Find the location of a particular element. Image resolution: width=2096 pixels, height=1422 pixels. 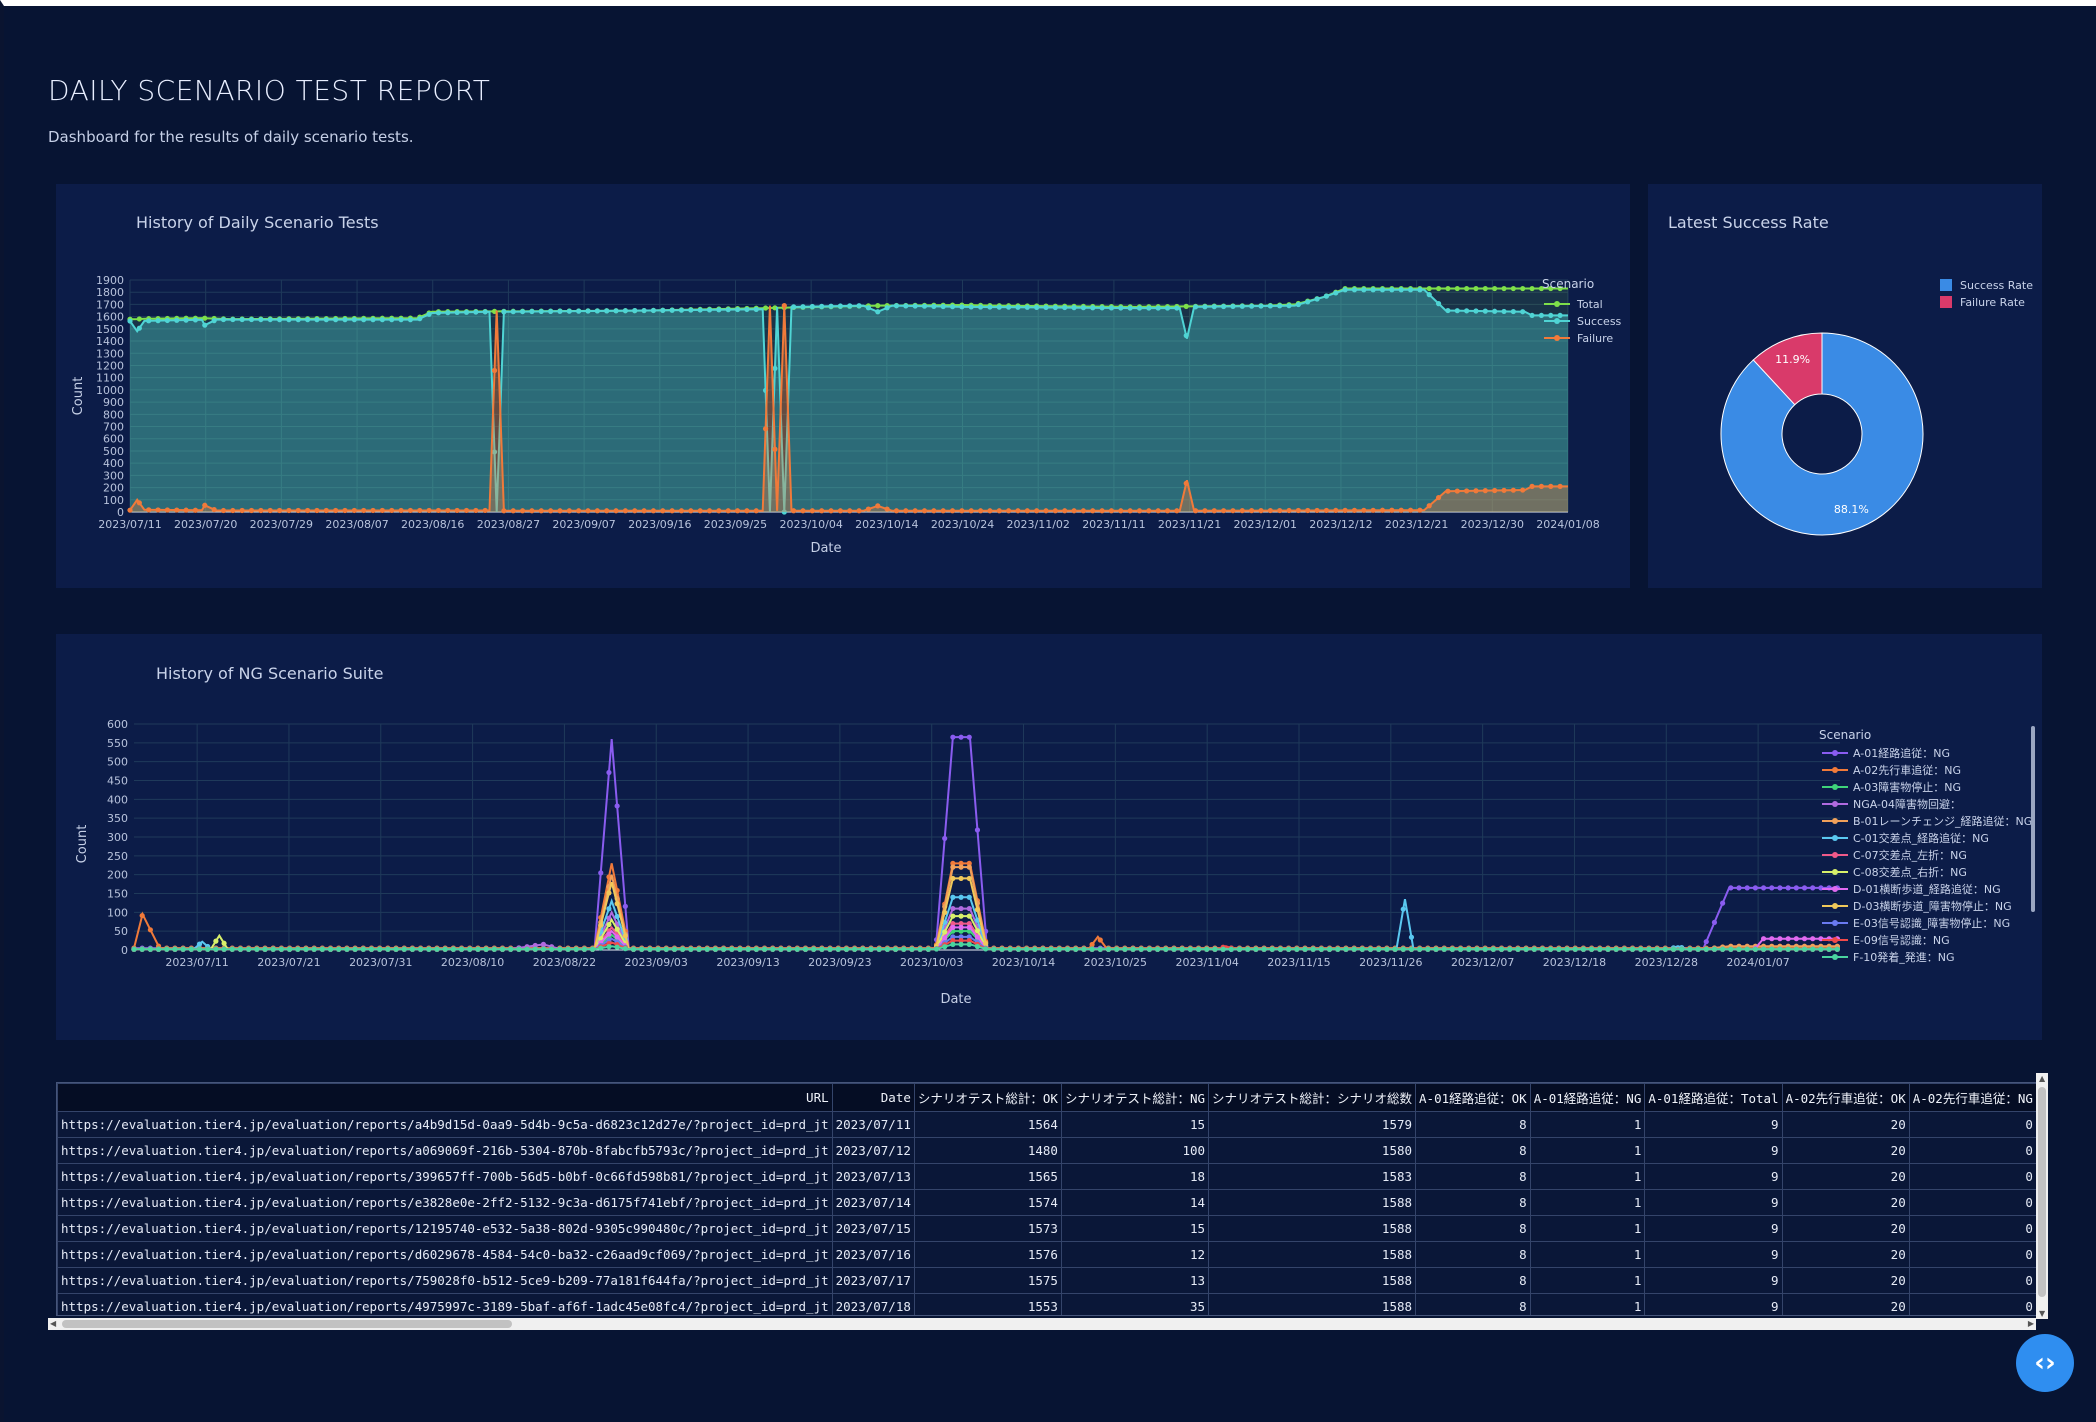

table-cell: 100 is located at coordinates (1135, 1150).